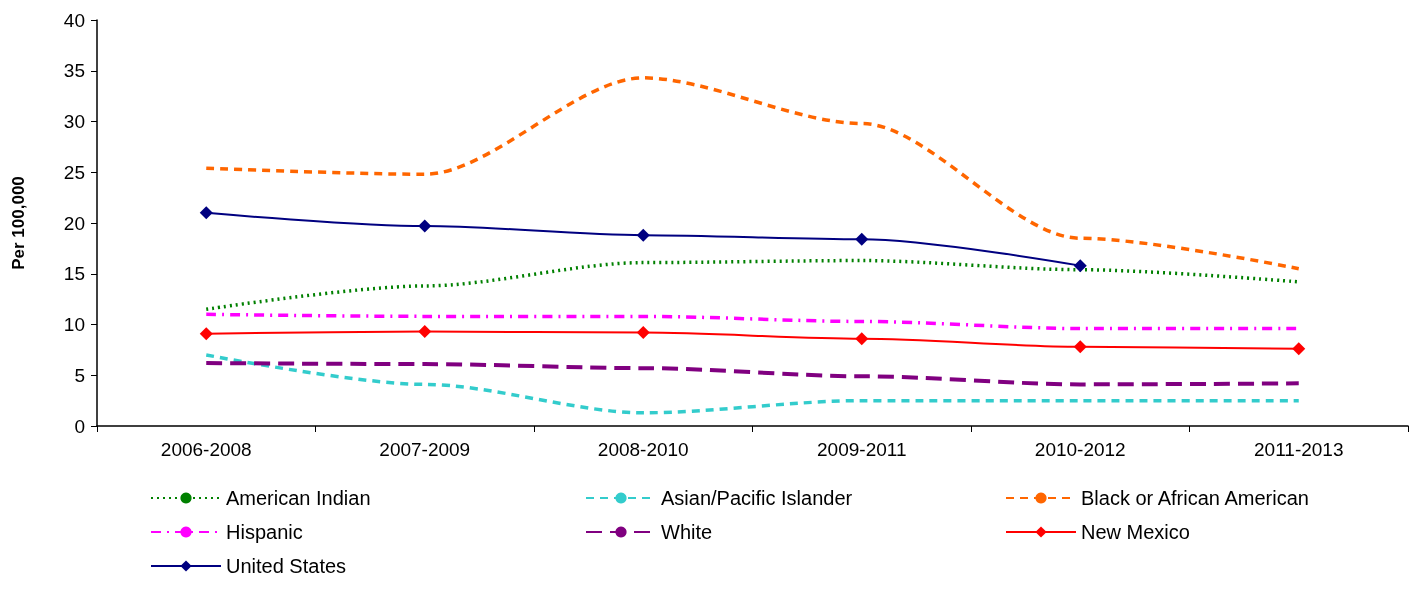  Describe the element at coordinates (18, 223) in the screenshot. I see `y-axis-title: Per 100,000` at that location.